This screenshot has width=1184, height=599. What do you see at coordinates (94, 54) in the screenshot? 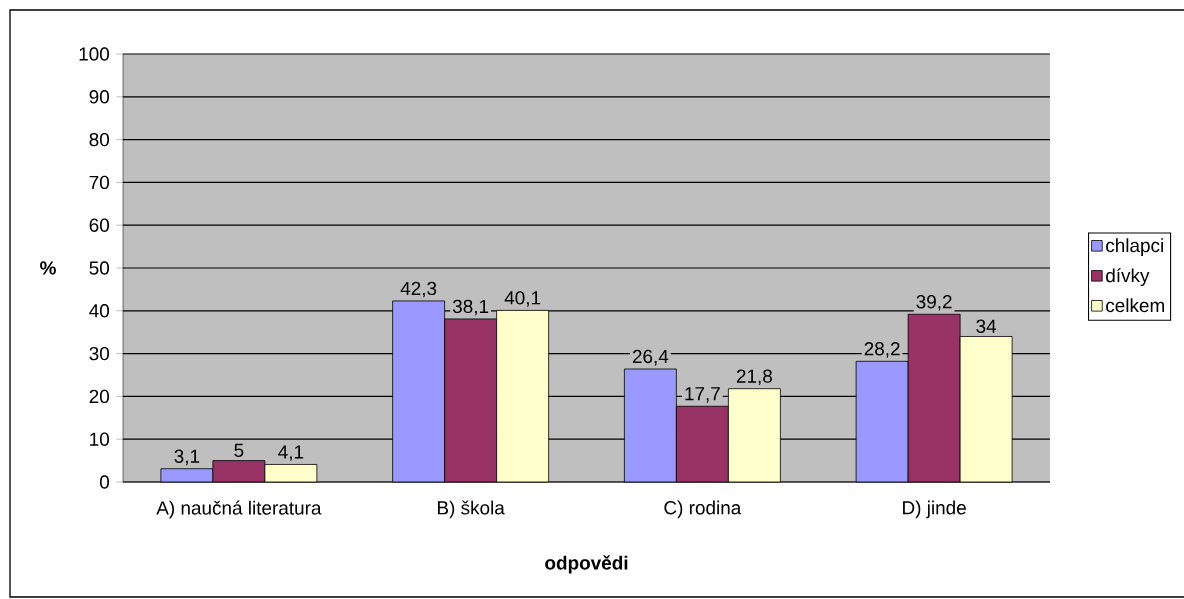
I see `y-tick-label: 100` at bounding box center [94, 54].